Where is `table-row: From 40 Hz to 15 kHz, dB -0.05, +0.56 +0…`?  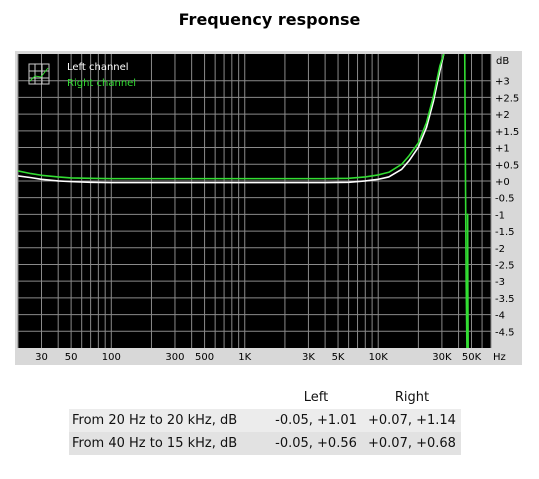 table-row: From 40 Hz to 15 kHz, dB -0.05, +0.56 +0… is located at coordinates (265, 443).